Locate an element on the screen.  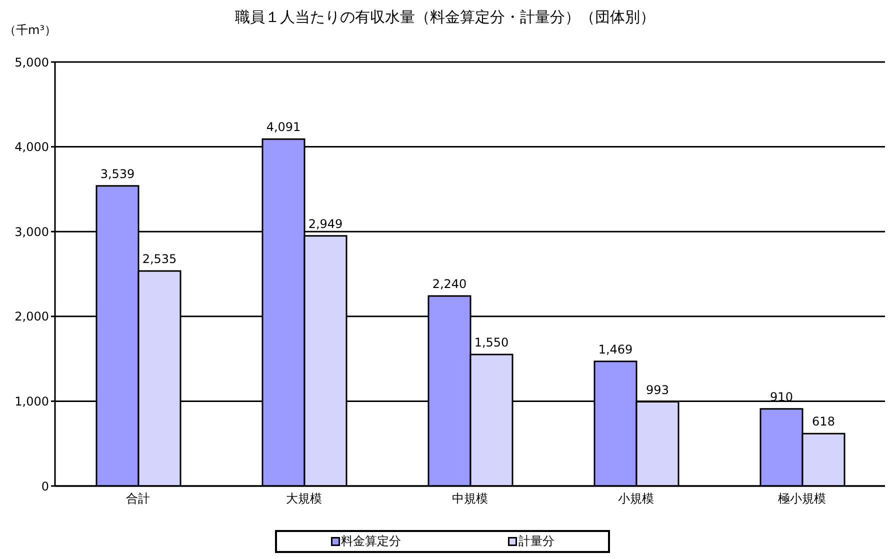
data-label: 4,091 is located at coordinates (283, 127).